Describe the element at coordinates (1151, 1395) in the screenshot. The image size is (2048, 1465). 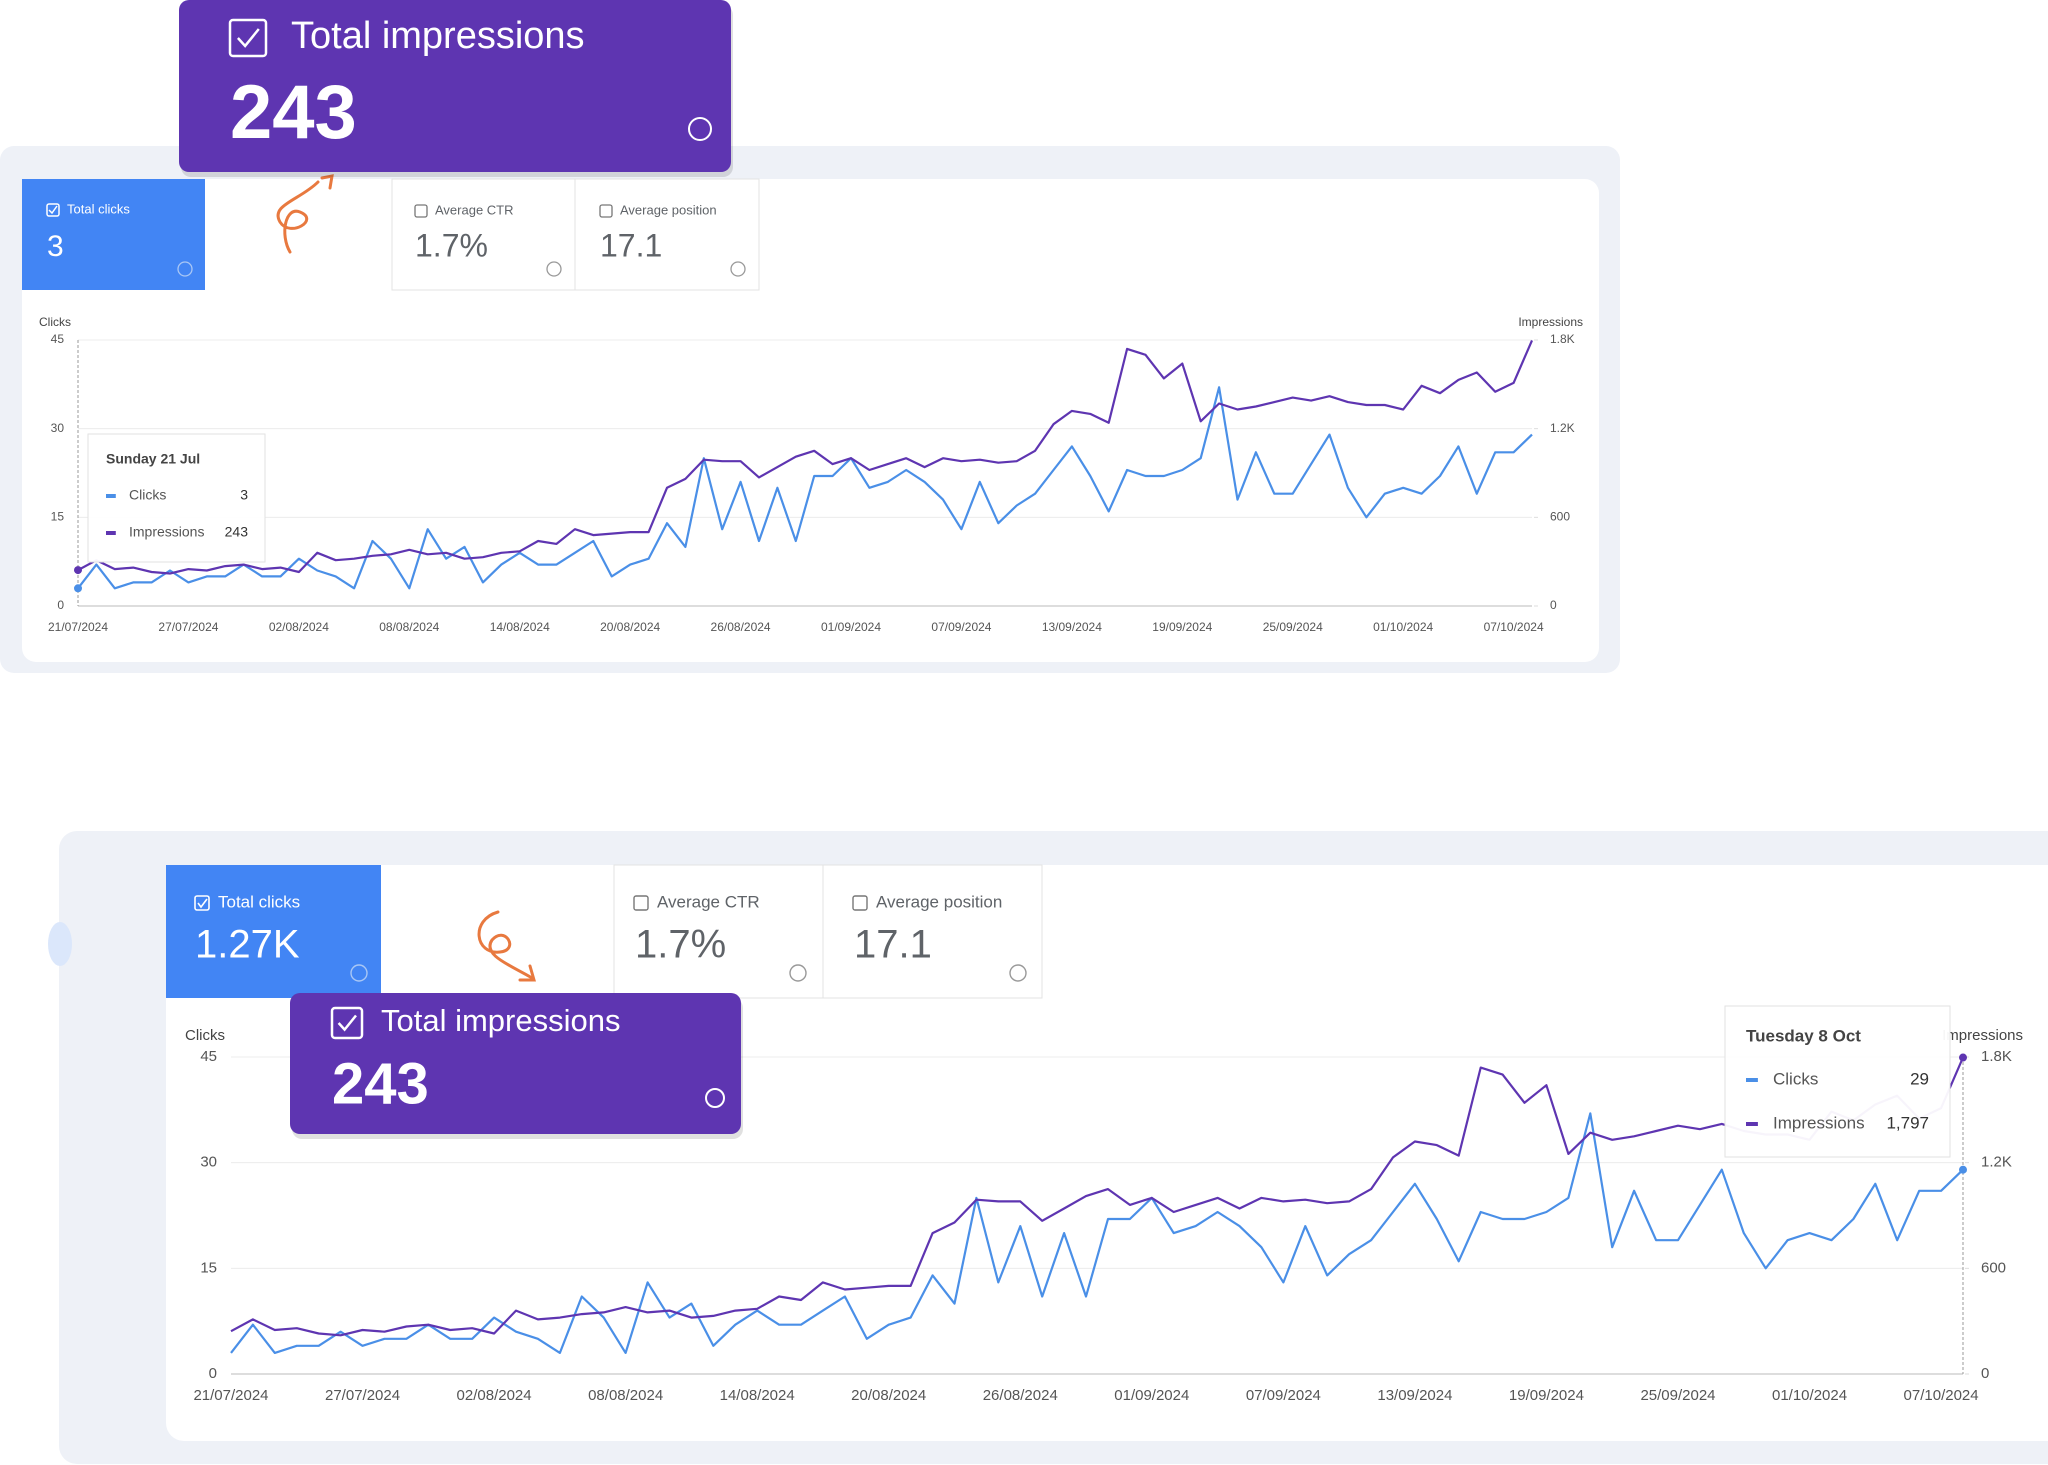
I see `x-tick-label: 01/09/2024` at that location.